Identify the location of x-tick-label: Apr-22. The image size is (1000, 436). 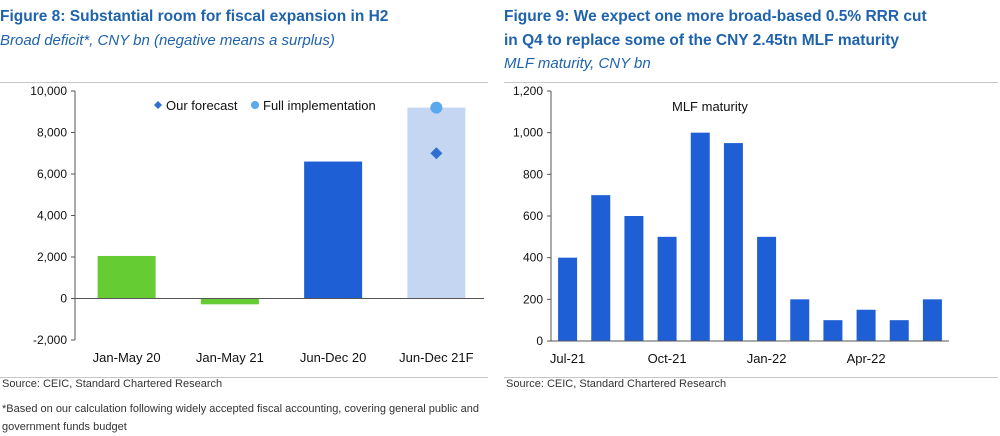
(866, 358).